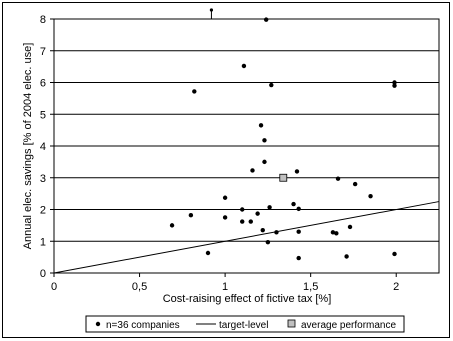 This screenshot has height=341, width=453. Describe the element at coordinates (43, 274) in the screenshot. I see `y-tick-label: 0` at that location.